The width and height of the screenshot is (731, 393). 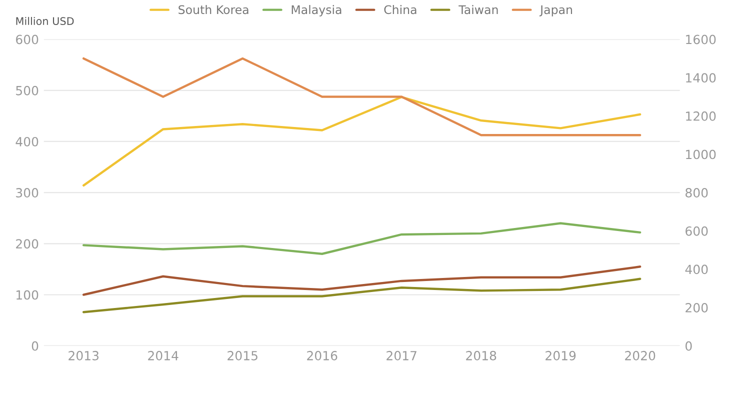 I want to click on x-tick-label: 2019, so click(x=561, y=355).